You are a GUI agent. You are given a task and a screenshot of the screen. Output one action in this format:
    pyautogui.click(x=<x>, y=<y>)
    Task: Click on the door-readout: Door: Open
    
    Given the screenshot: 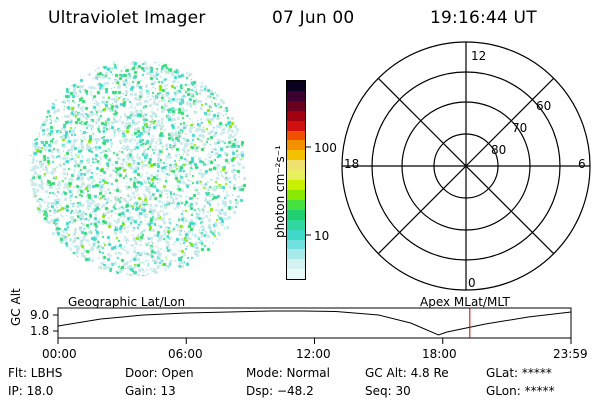 What is the action you would take?
    pyautogui.click(x=159, y=373)
    